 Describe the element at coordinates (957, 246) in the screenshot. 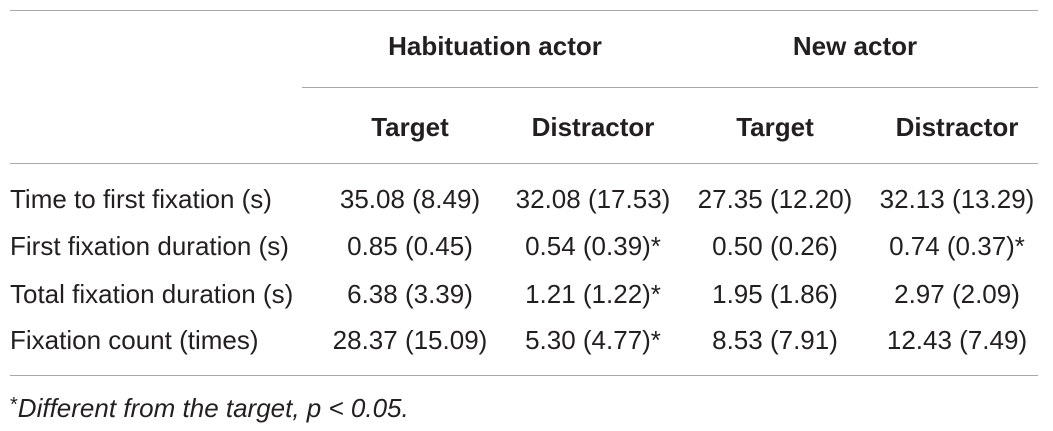

I see `table-cell: 0.74 (0.37)*` at that location.